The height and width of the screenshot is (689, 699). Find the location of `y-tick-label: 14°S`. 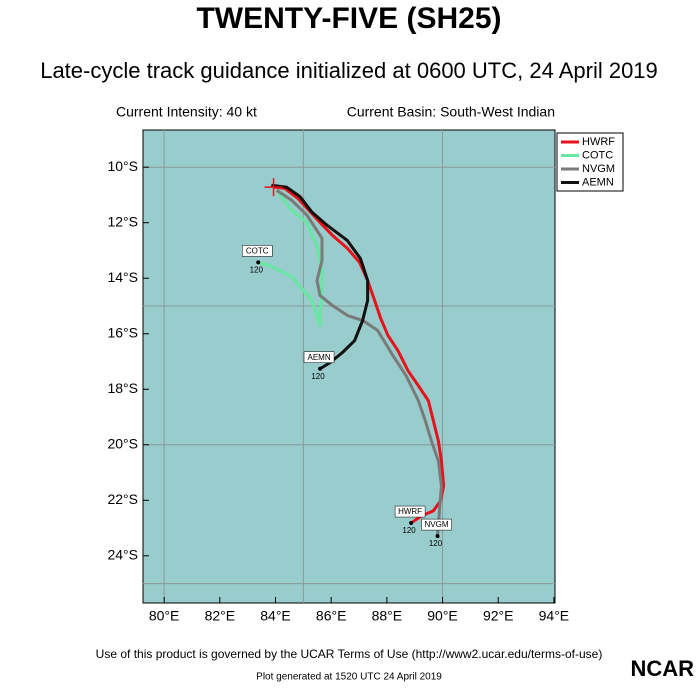

y-tick-label: 14°S is located at coordinates (122, 277).